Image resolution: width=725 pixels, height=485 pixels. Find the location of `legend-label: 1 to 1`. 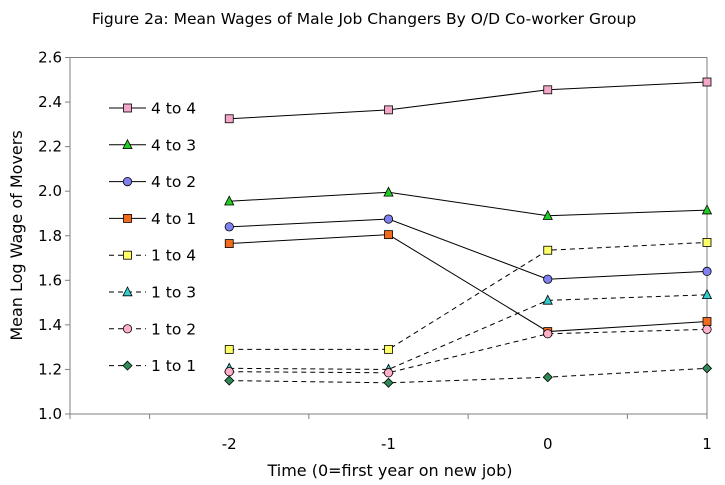

legend-label: 1 to 1 is located at coordinates (173, 366).